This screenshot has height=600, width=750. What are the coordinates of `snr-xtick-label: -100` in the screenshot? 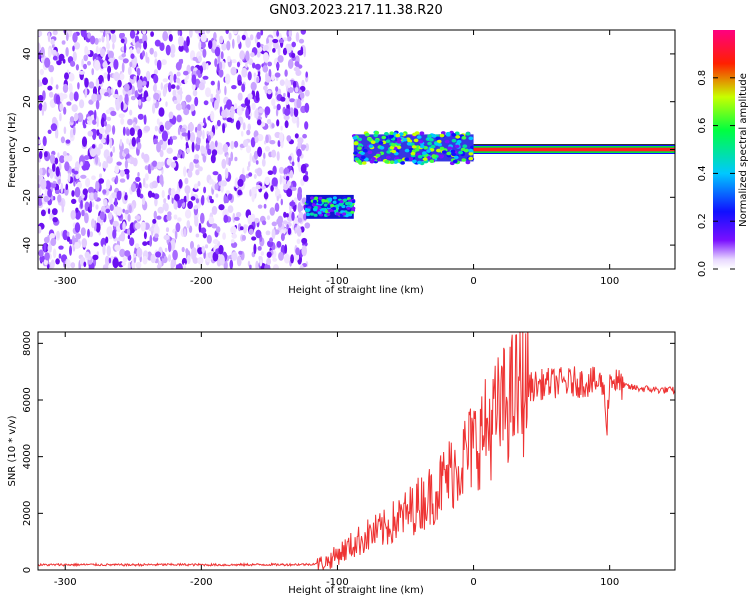 It's located at (337, 582).